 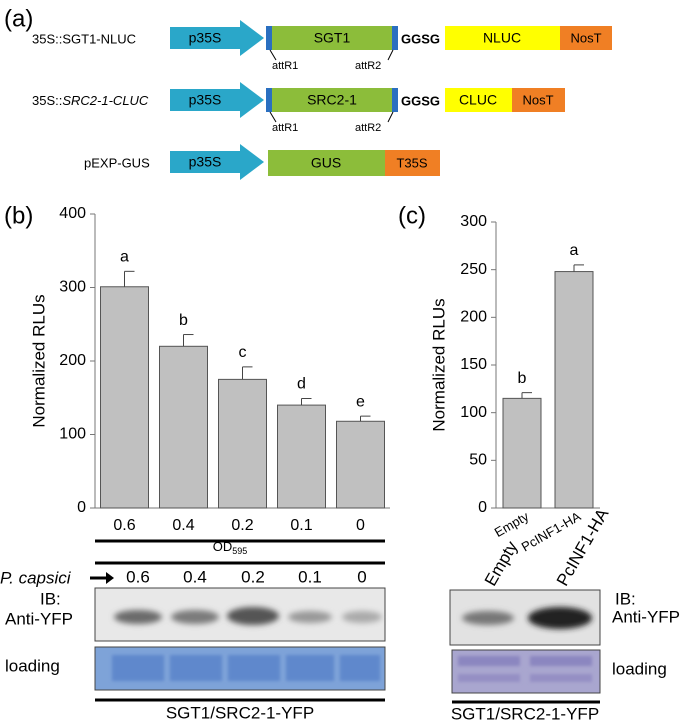 I want to click on y-tick-label: 50, so click(x=478, y=460).